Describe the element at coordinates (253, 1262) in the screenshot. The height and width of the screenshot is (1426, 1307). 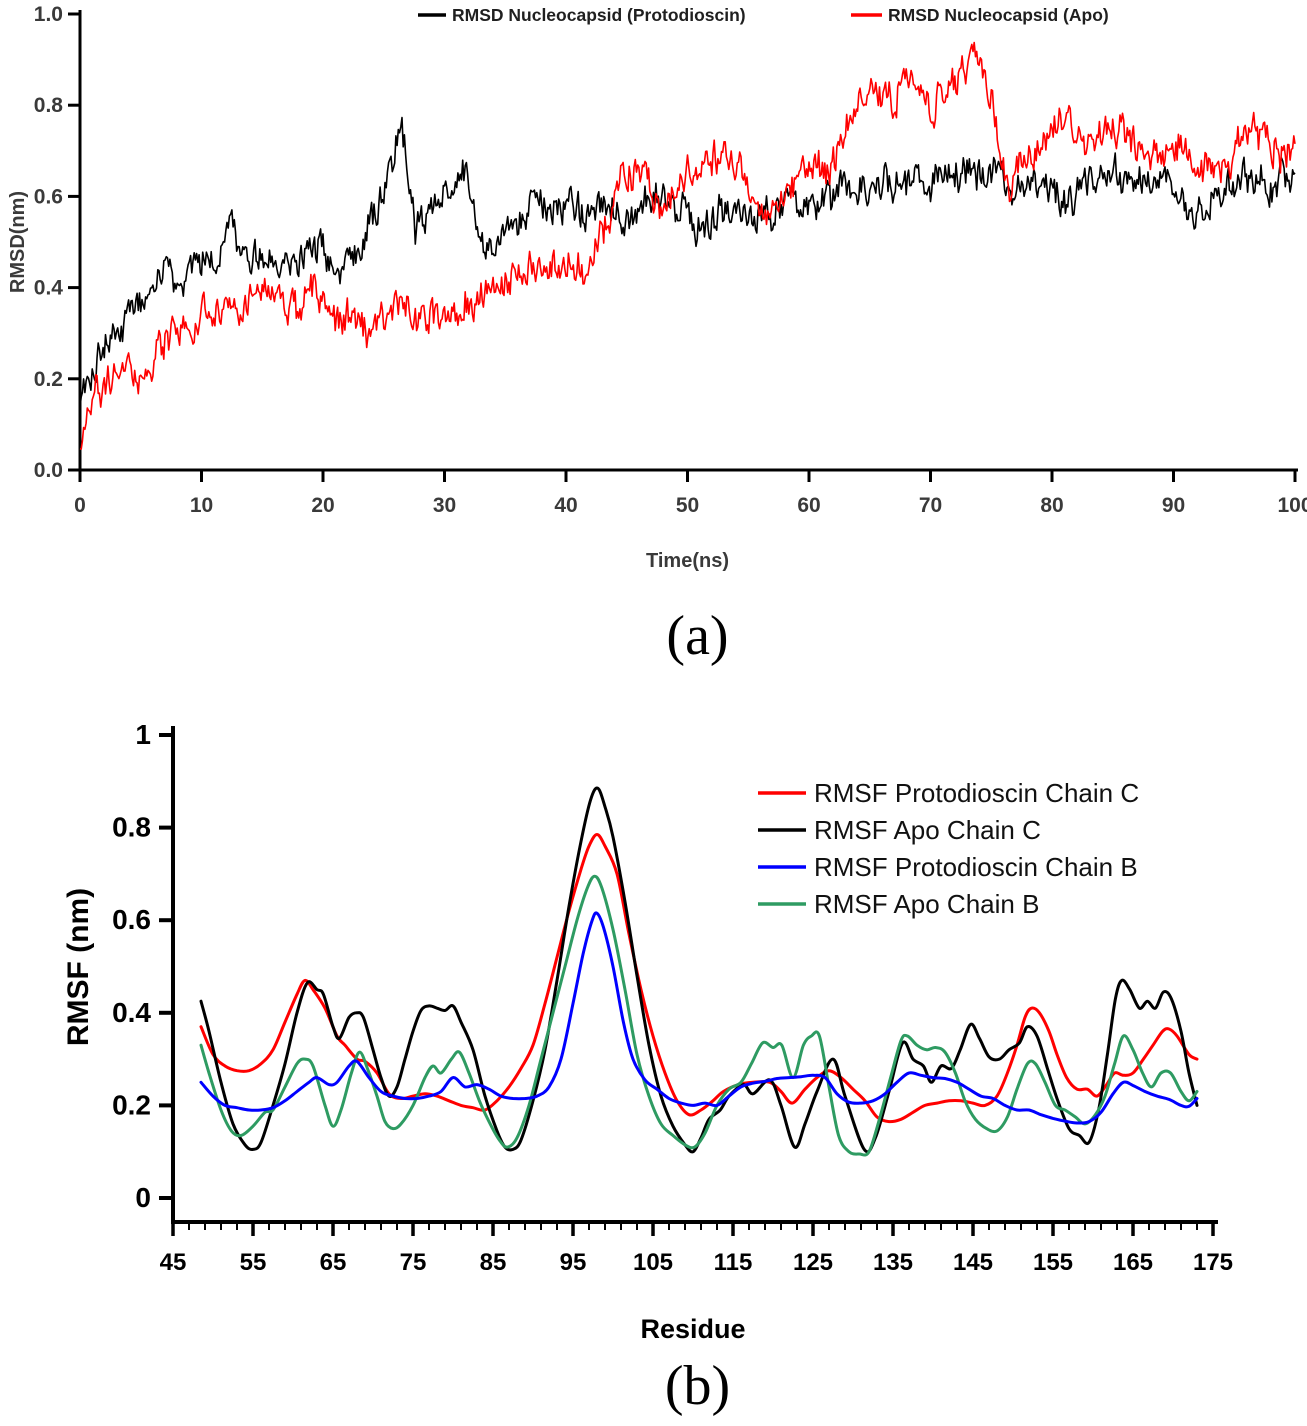
I see `x-tick-label: 55` at that location.